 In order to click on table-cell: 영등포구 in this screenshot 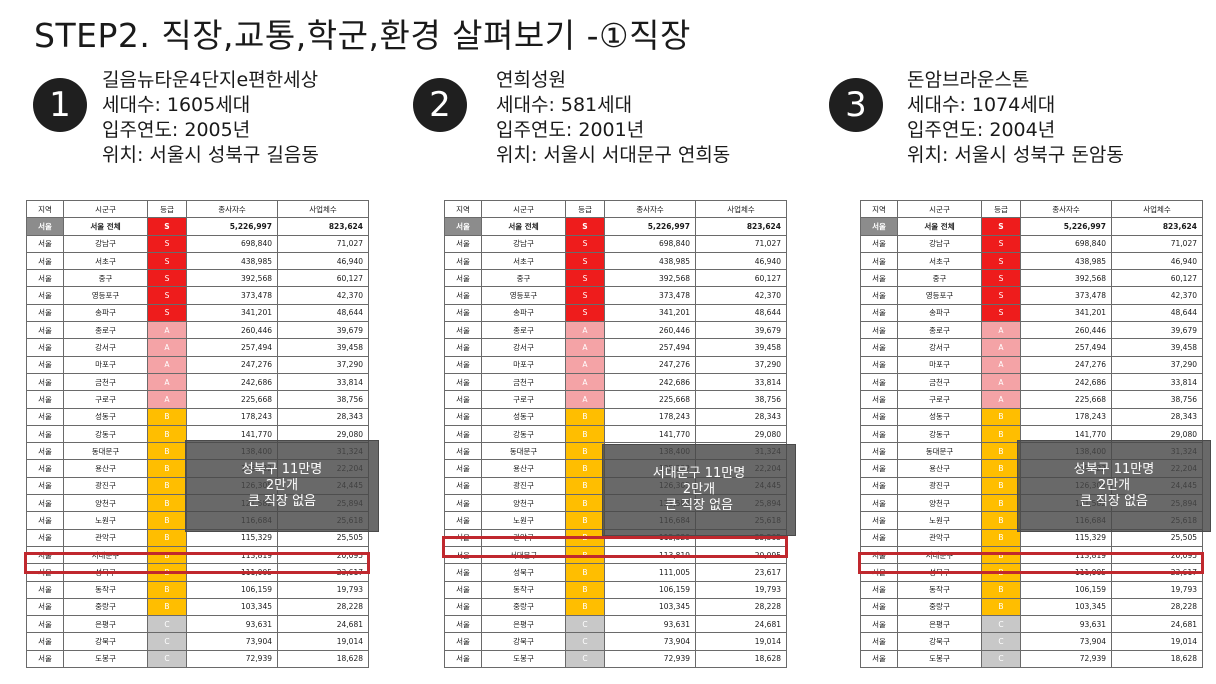, I will do `click(939, 295)`.